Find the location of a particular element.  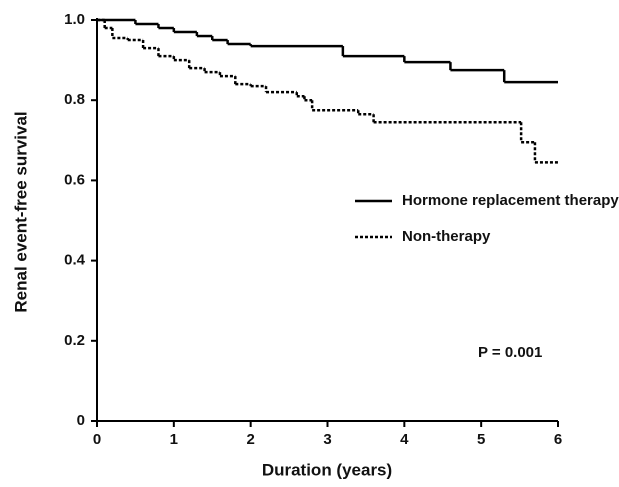

y-tick-label: 1.0 is located at coordinates (74, 19).